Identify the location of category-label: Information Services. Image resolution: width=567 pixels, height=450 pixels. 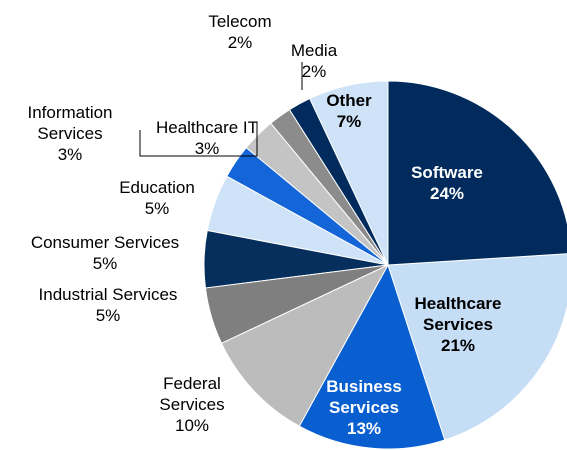
(70, 123).